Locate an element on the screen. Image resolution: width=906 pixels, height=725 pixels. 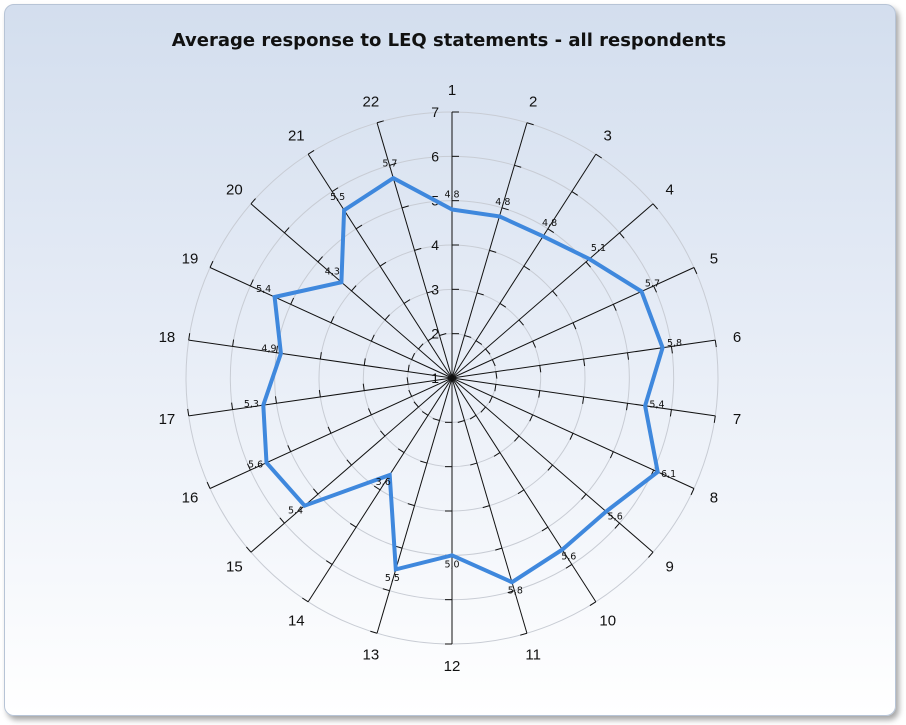
category-label: 17 is located at coordinates (167, 419).